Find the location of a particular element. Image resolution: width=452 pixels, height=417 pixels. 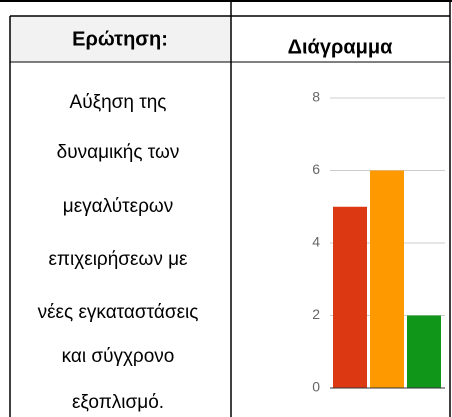

y-tick-label: 4 is located at coordinates (316, 242).